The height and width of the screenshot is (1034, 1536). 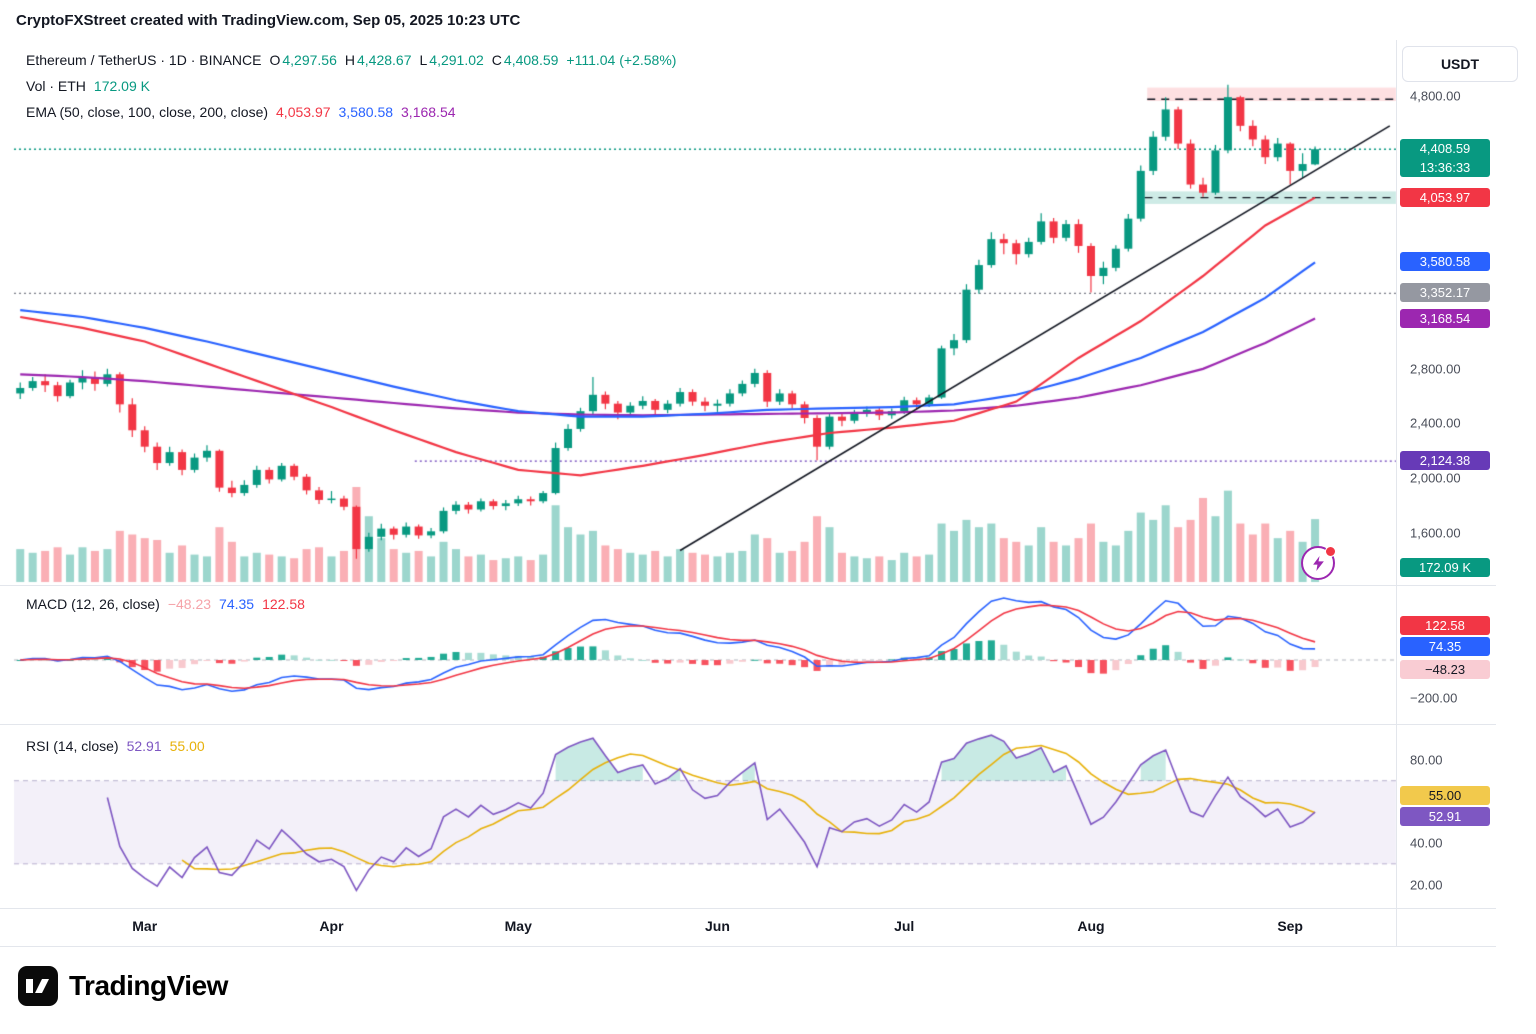 I want to click on price-scale-border, so click(x=1396, y=493).